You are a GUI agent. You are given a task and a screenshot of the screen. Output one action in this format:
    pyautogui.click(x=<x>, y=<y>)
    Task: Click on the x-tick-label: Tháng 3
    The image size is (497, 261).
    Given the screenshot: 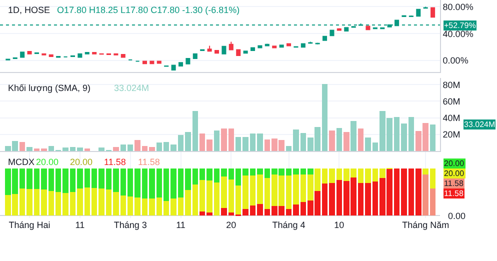 What is the action you would take?
    pyautogui.click(x=130, y=225)
    